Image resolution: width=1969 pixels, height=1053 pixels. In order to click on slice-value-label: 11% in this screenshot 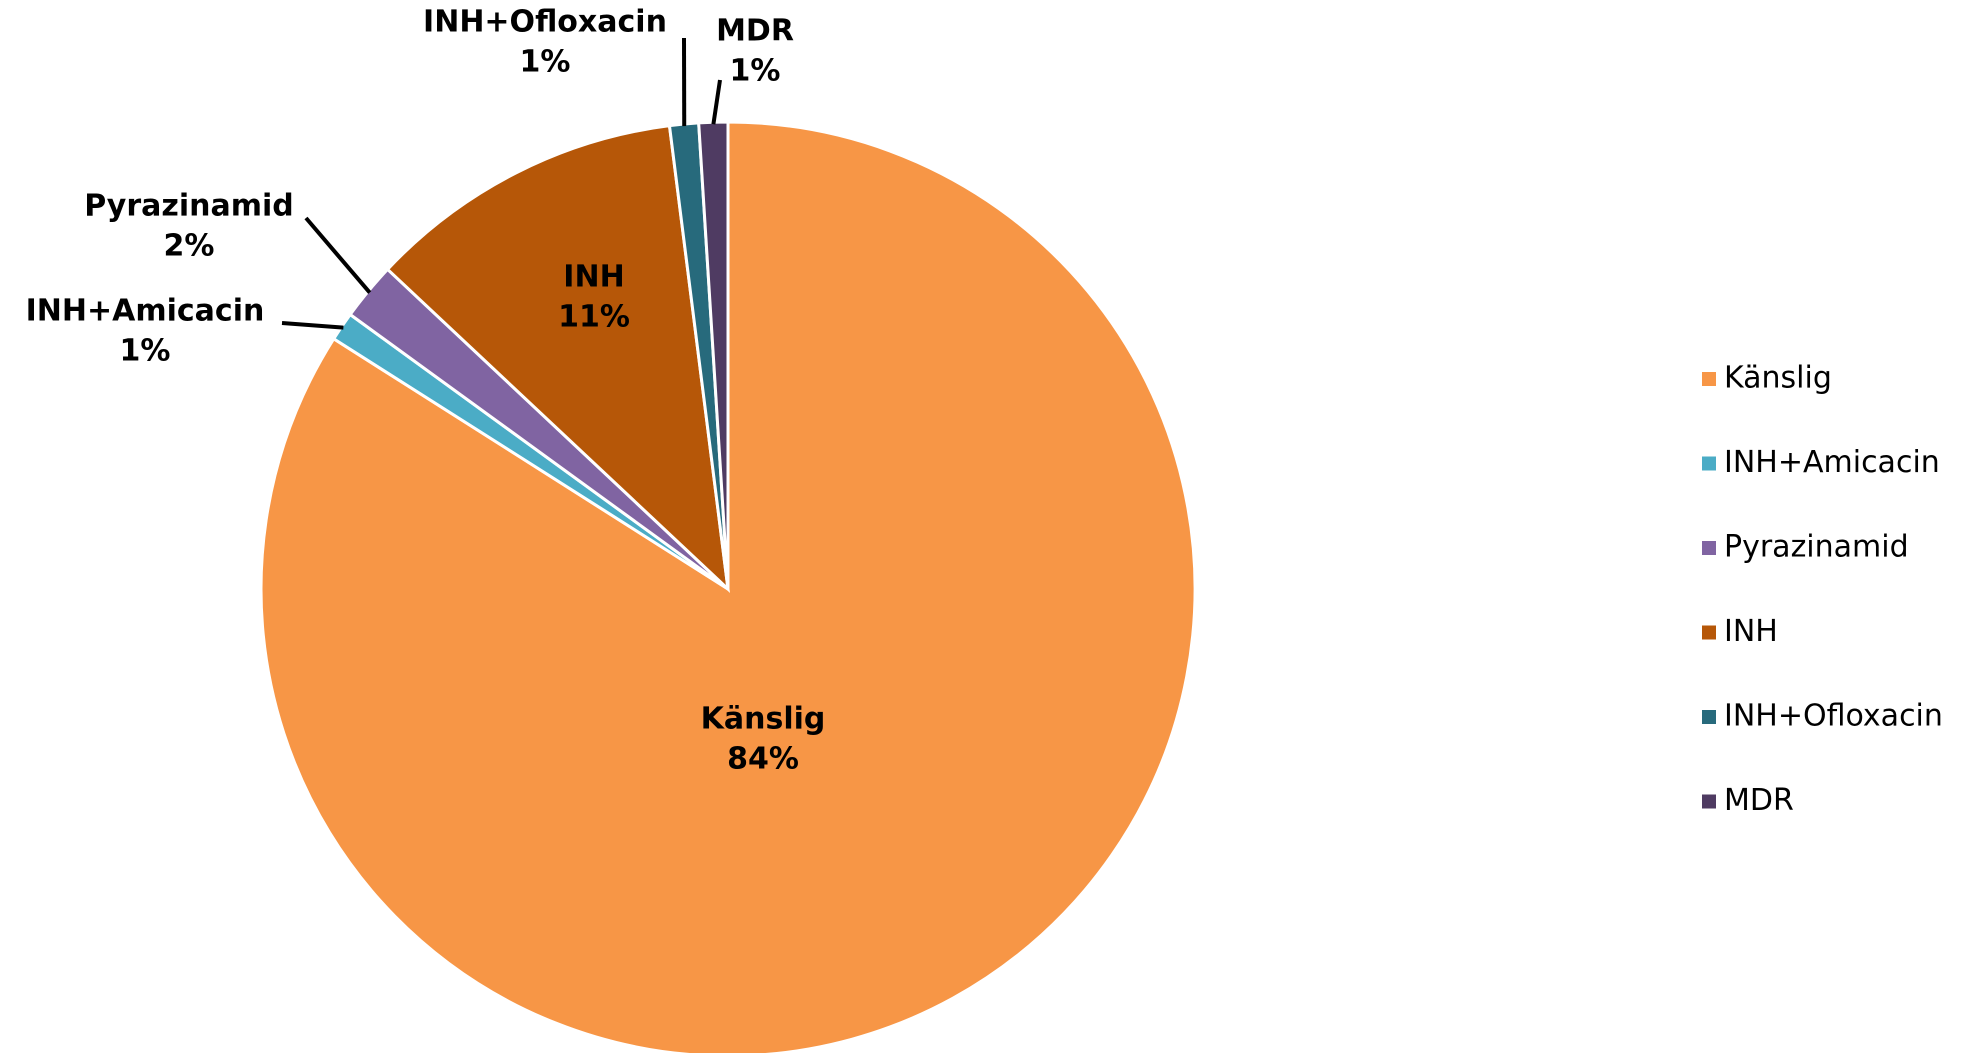, I will do `click(594, 317)`.